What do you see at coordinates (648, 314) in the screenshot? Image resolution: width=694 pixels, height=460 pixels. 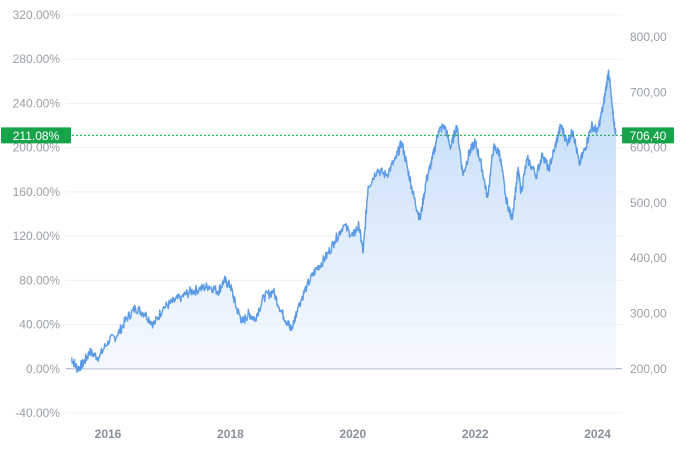 I see `y-right-tick-label: 300,00` at bounding box center [648, 314].